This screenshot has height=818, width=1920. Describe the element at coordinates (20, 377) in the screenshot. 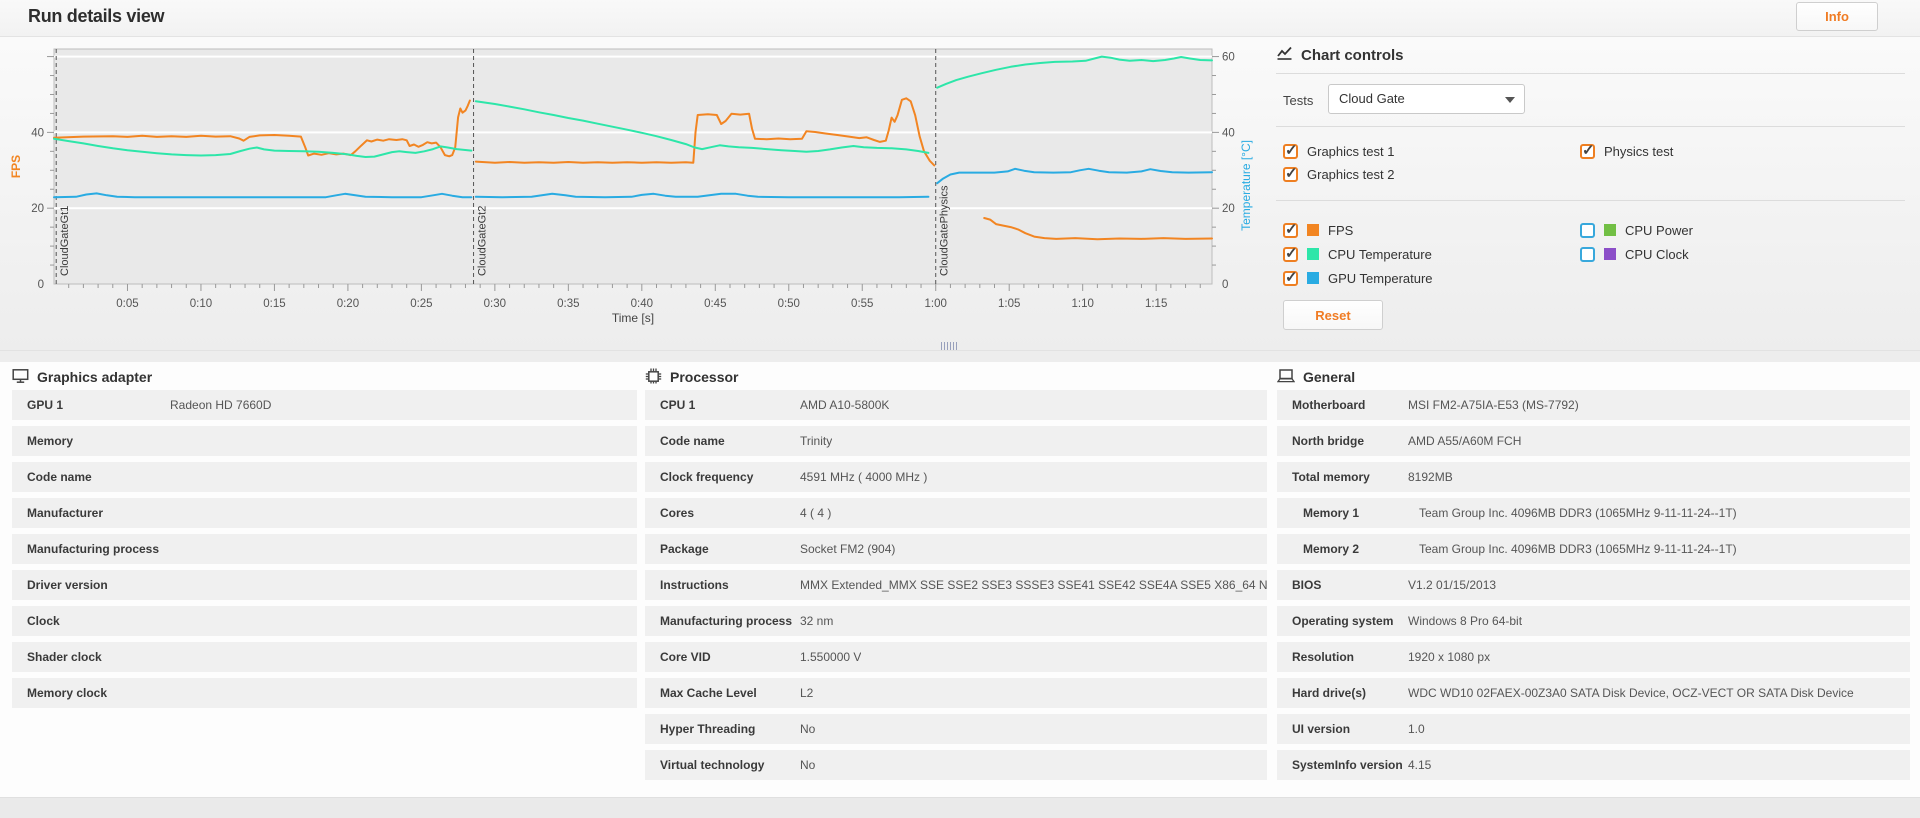

I see `monitor-icon` at that location.